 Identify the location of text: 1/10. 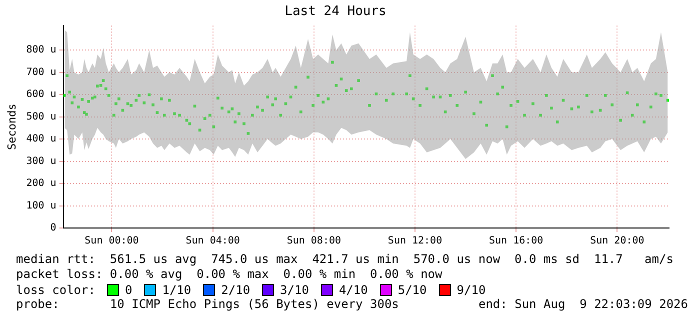
(177, 289).